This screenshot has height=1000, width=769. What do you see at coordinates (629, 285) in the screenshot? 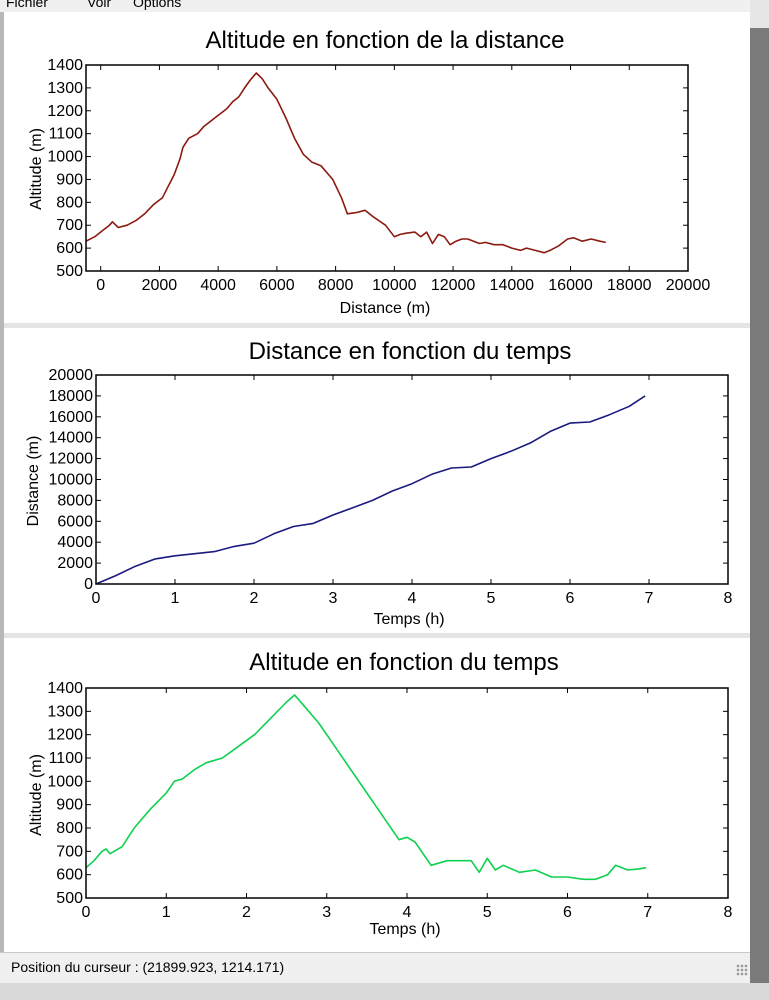
I see `x-tick-label: 18000` at bounding box center [629, 285].